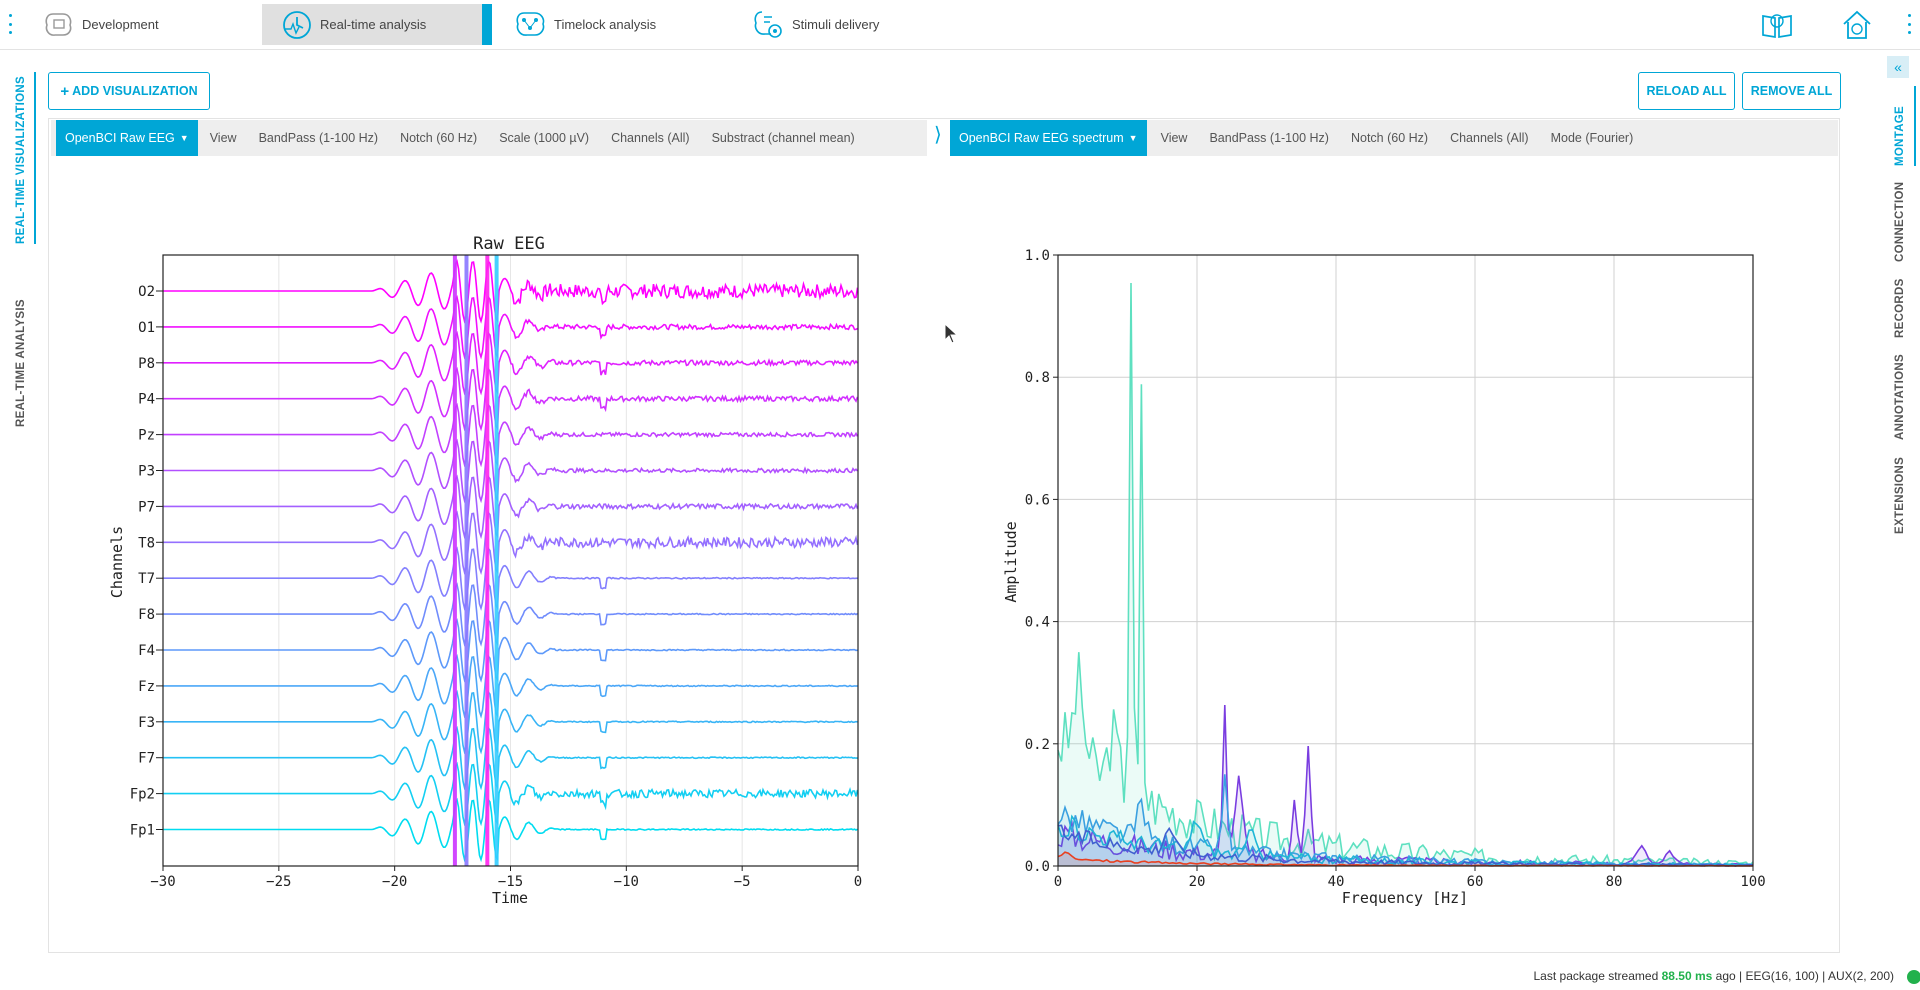 The width and height of the screenshot is (1920, 990). What do you see at coordinates (1596, 976) in the screenshot?
I see `status-prefix: Last package streamed` at bounding box center [1596, 976].